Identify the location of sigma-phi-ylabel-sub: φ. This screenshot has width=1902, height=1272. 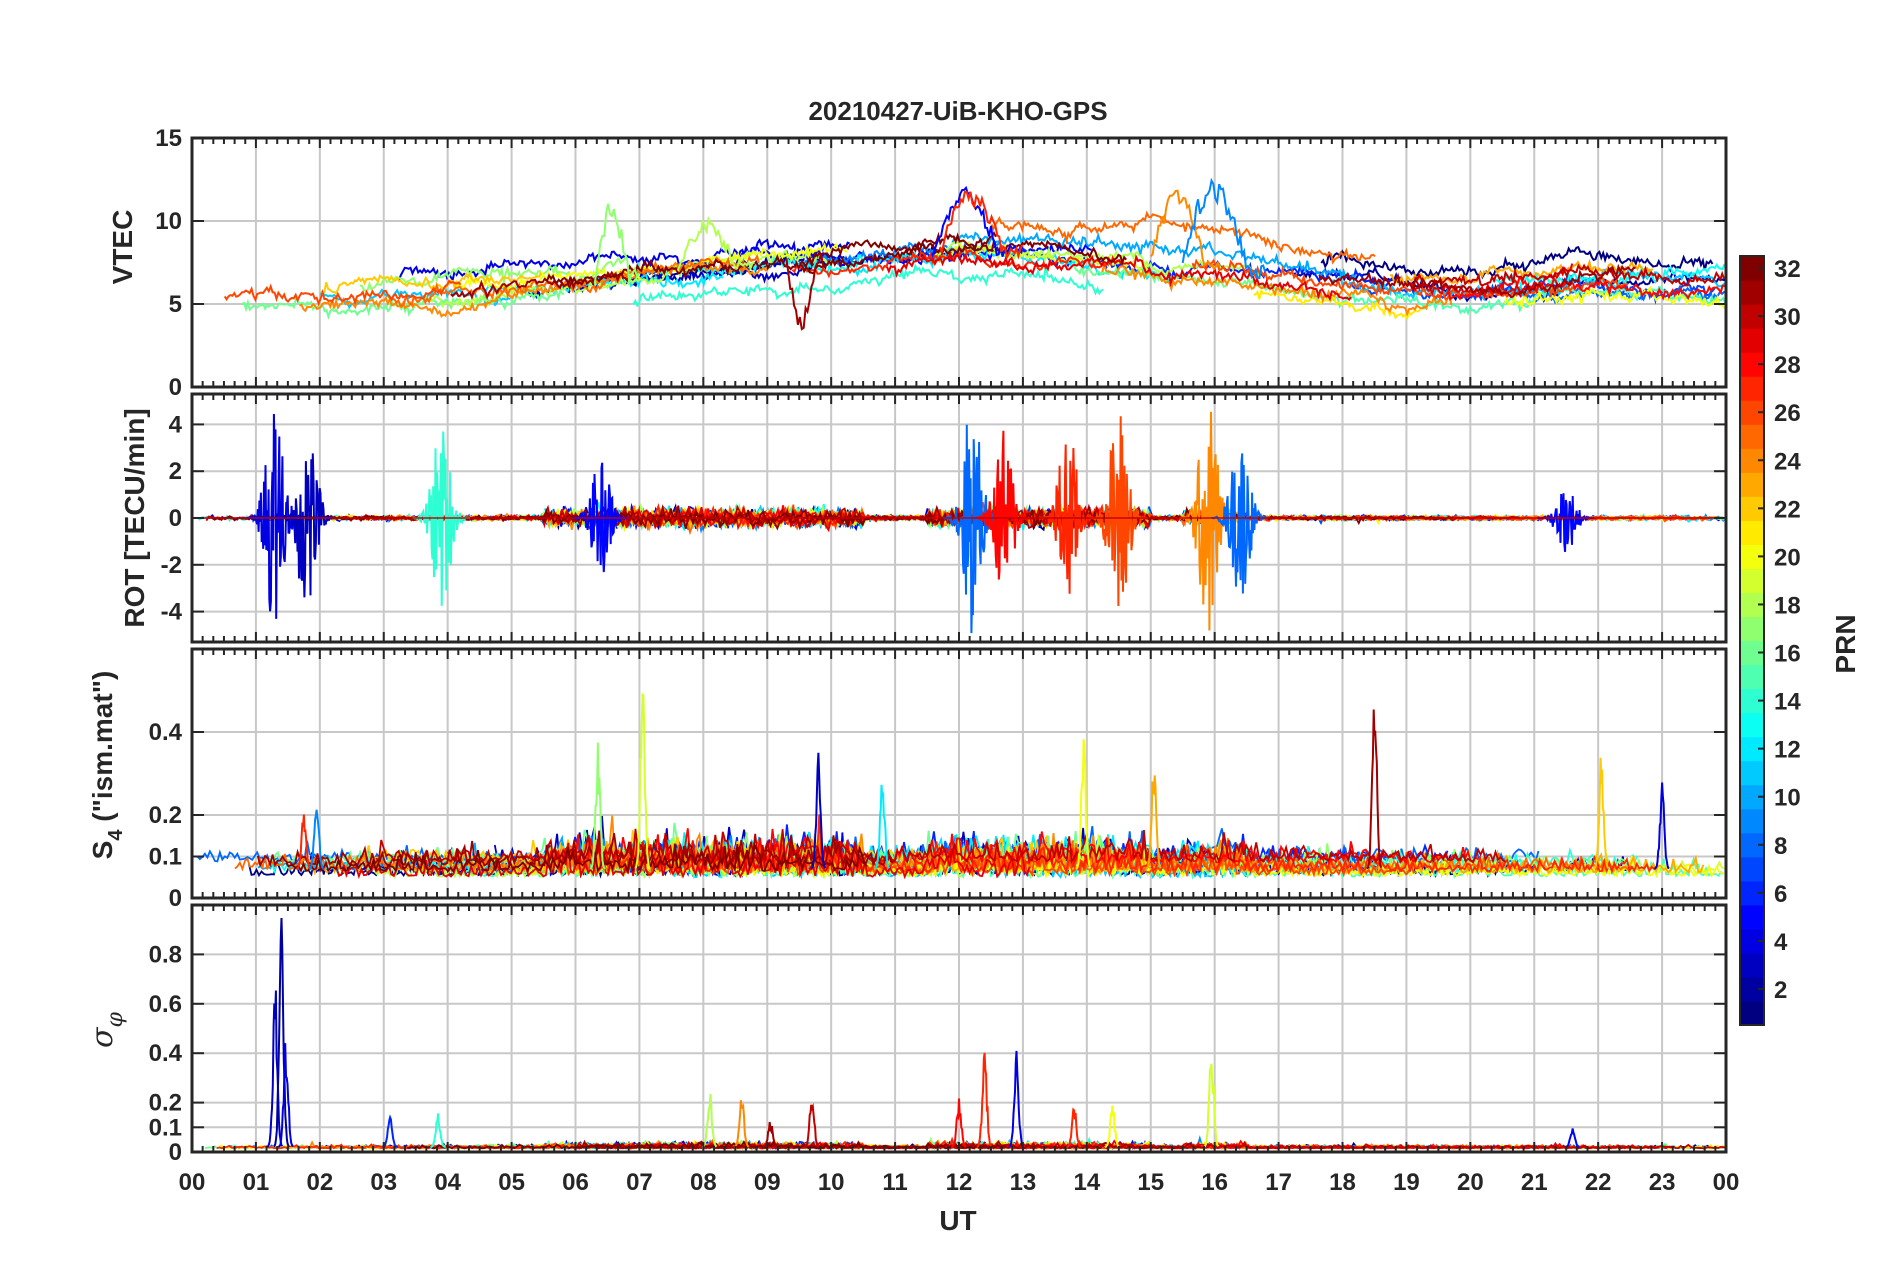
(115, 1019).